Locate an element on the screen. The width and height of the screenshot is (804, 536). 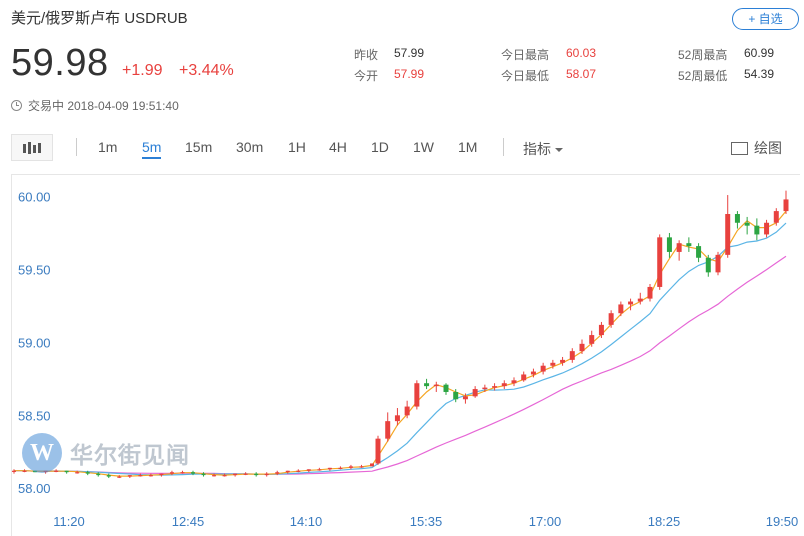
indicator-dropdown: 指标 is located at coordinates (543, 149).